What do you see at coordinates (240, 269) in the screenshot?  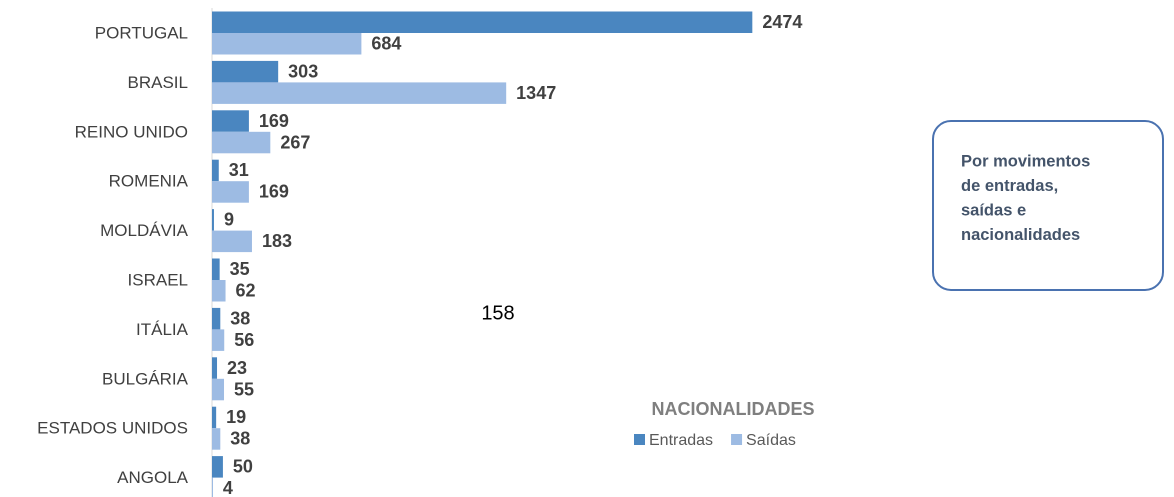 I see `data-label: 35` at bounding box center [240, 269].